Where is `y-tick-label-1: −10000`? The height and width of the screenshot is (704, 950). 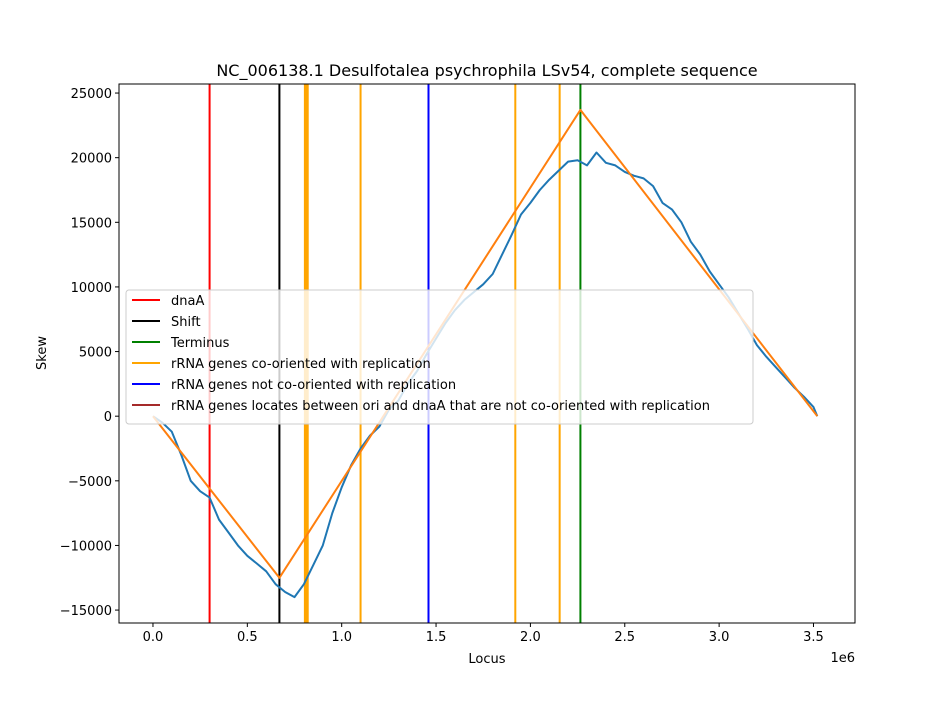 y-tick-label-1: −10000 is located at coordinates (86, 546).